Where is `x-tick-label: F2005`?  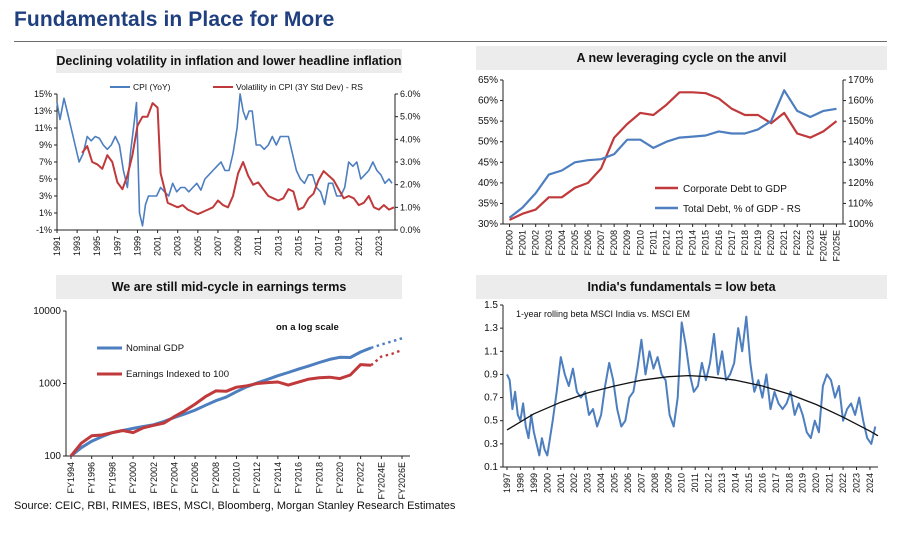
x-tick-label: F2005 is located at coordinates (575, 243).